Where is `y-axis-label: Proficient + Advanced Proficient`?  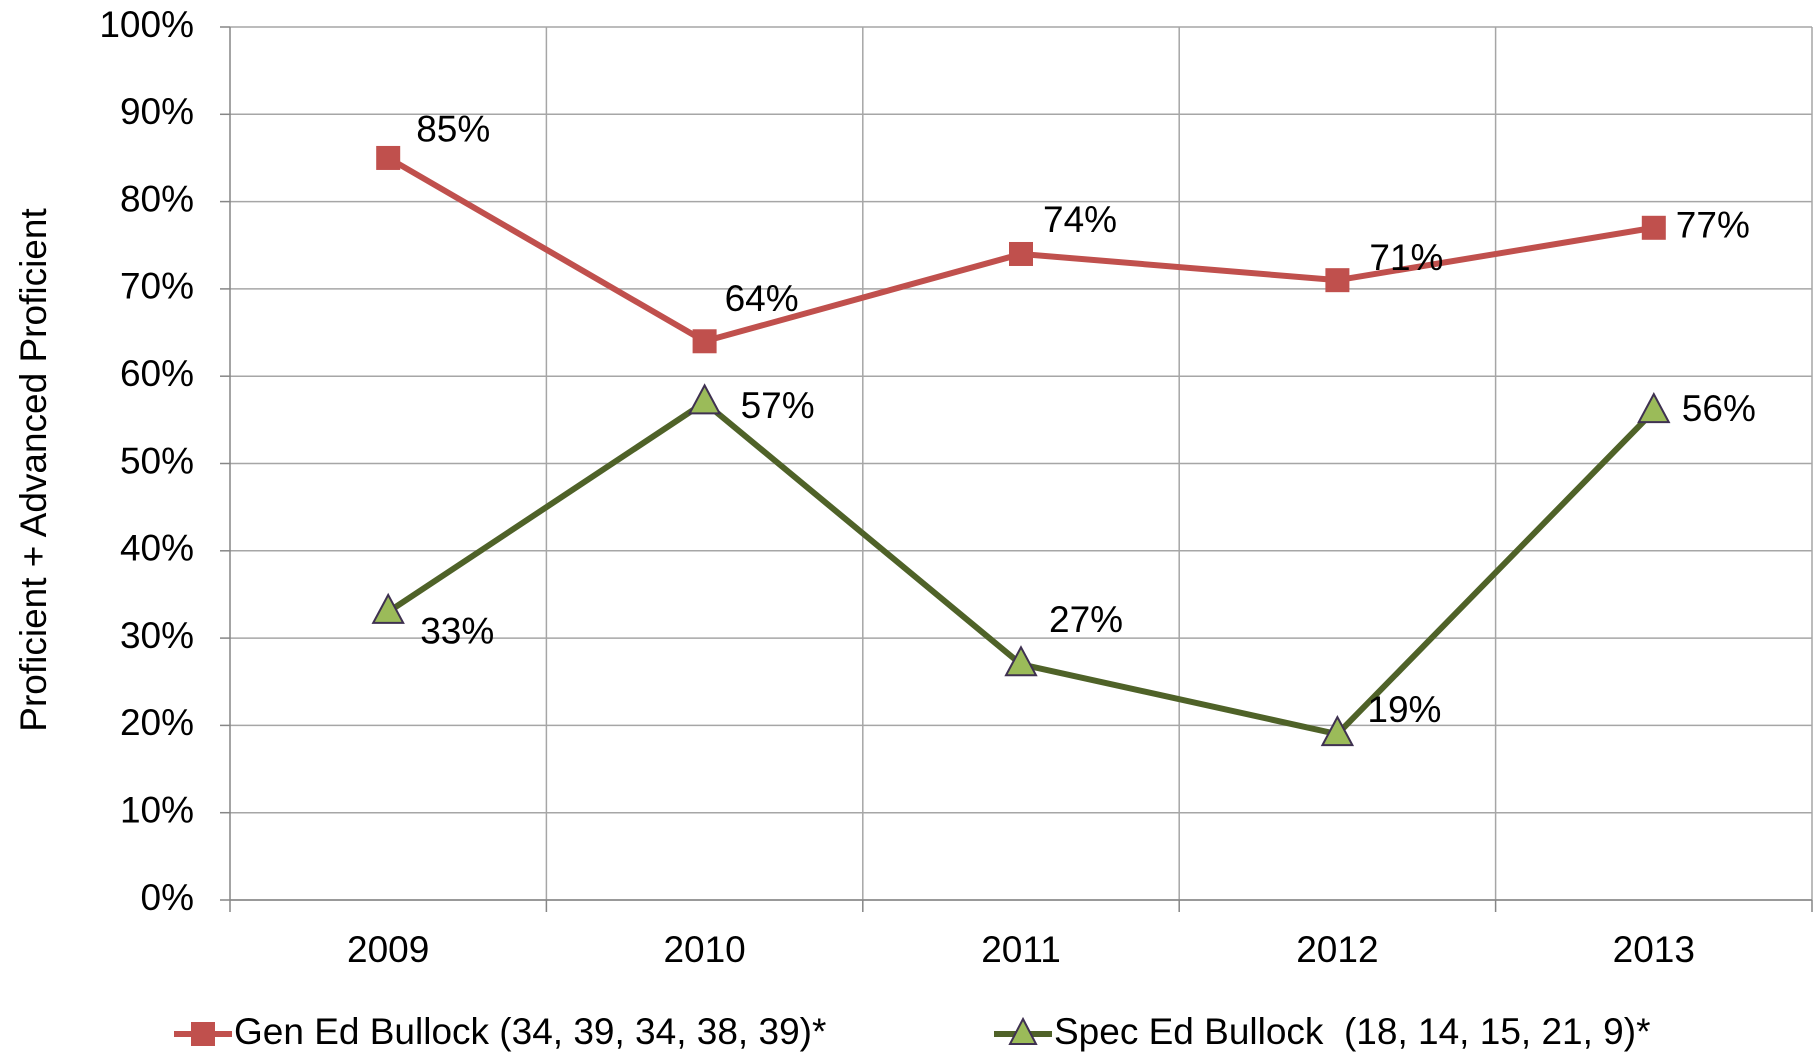
y-axis-label: Proficient + Advanced Proficient is located at coordinates (33, 470).